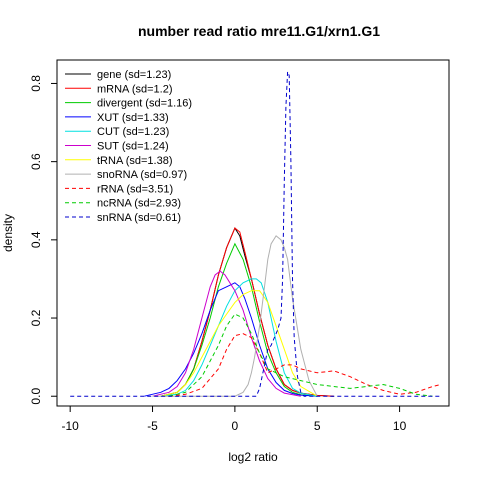 The width and height of the screenshot is (480, 480). Describe the element at coordinates (142, 175) in the screenshot. I see `legend-label: snoRNA (sd=0.97)` at that location.